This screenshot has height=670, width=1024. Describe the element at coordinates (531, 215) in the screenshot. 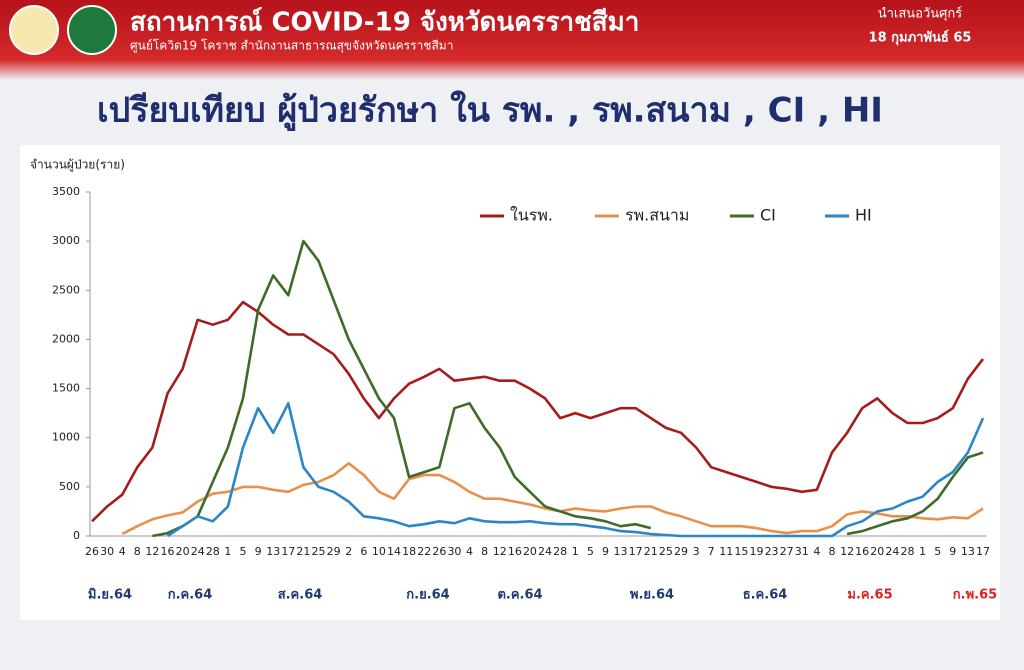

I see `legend-label: ในรพ.` at that location.